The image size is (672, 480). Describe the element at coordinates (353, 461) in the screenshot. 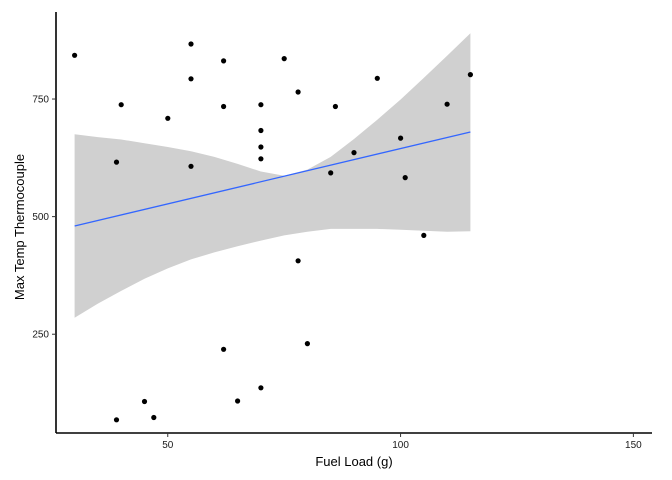

I see `x-axis-title: Fuel Load (g)` at that location.